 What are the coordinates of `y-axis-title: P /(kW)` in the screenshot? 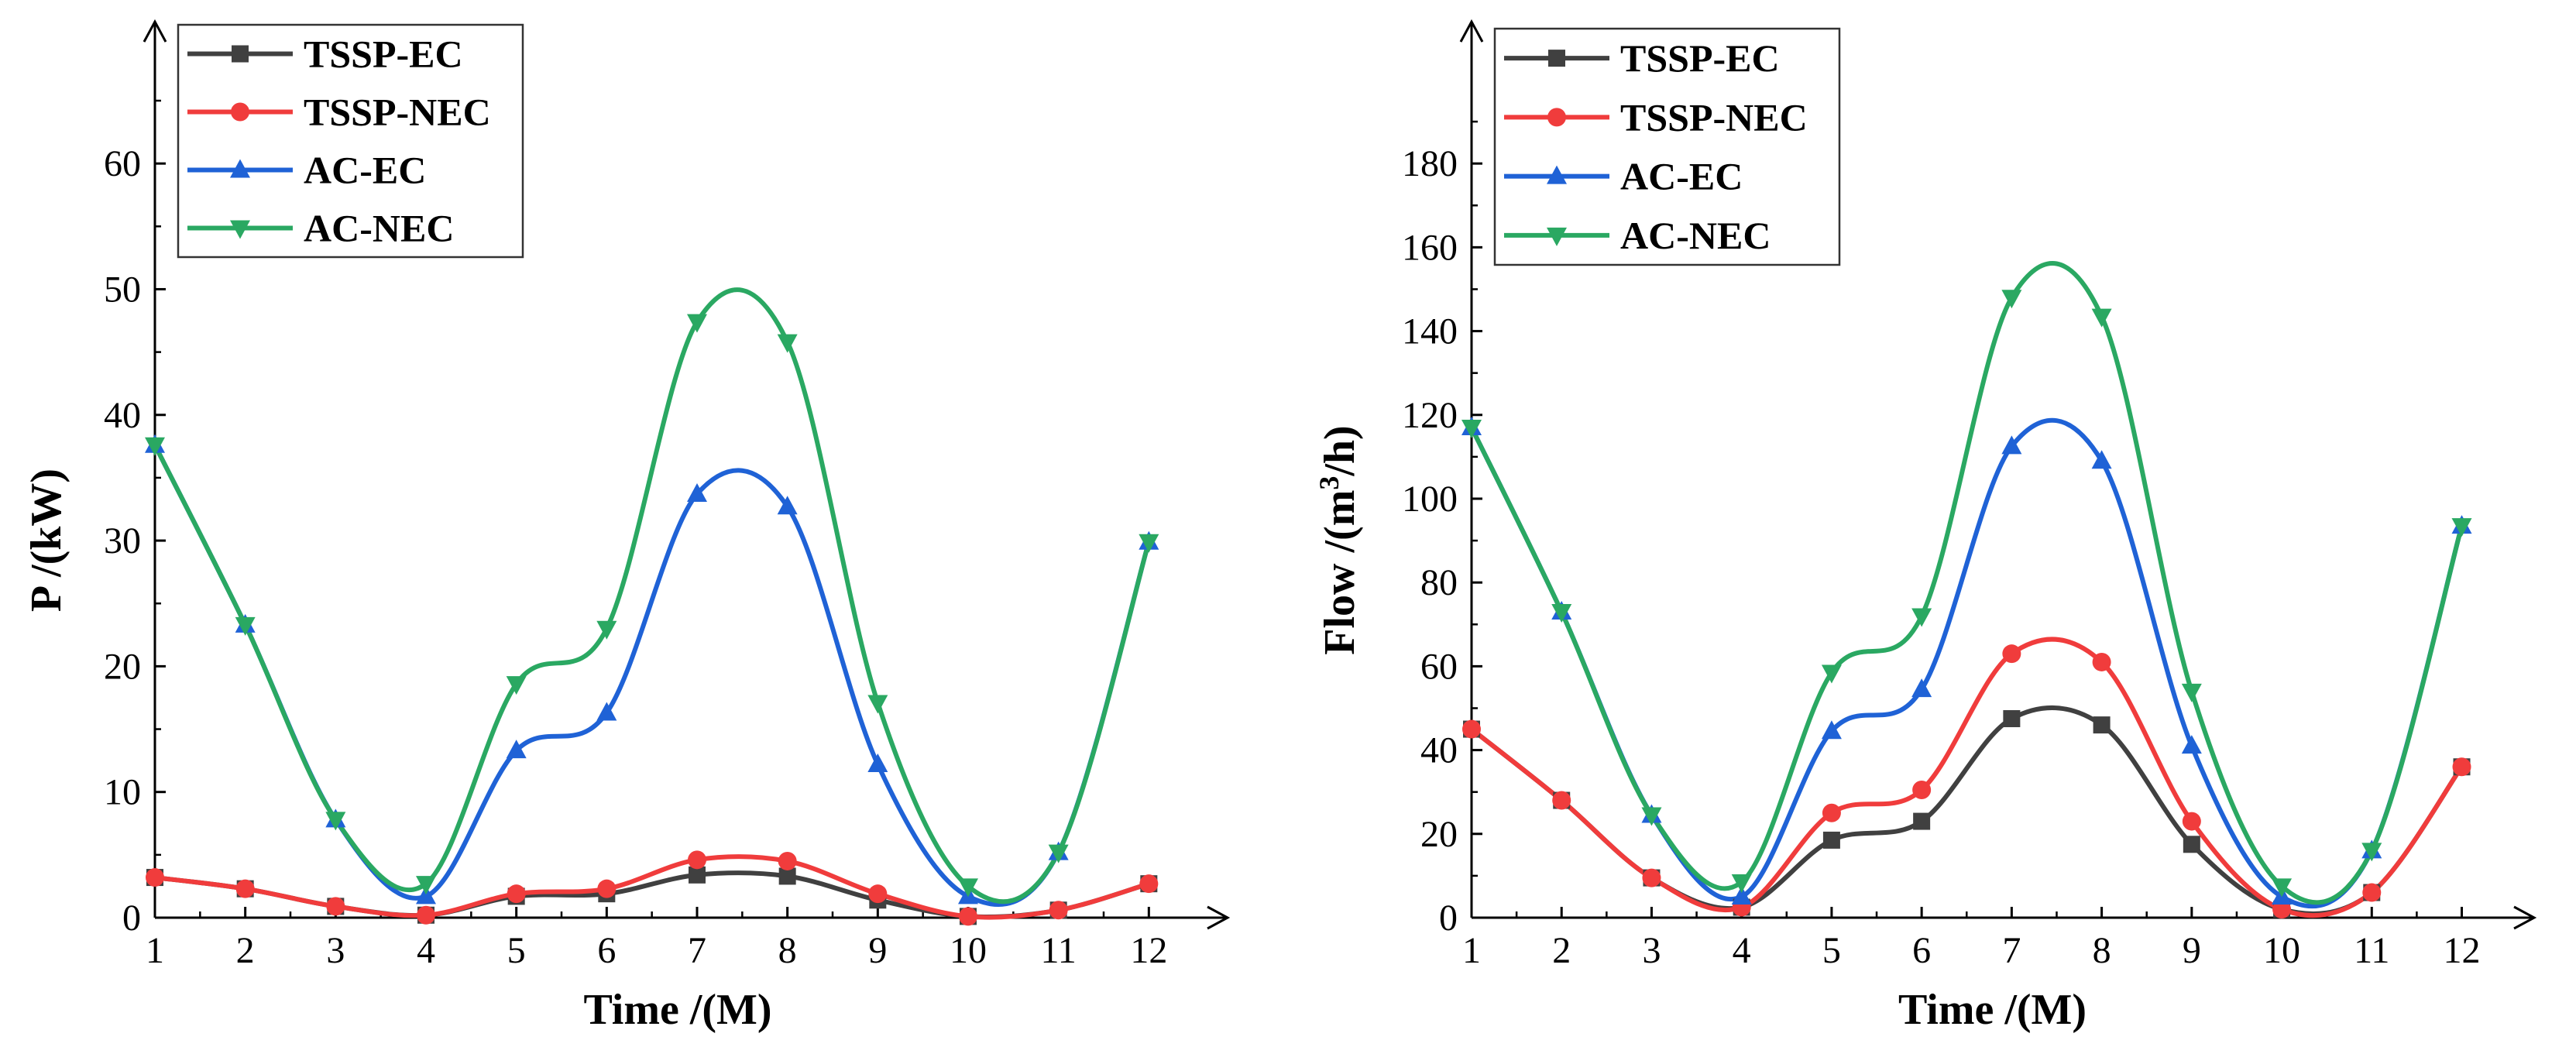 It's located at (46, 540).